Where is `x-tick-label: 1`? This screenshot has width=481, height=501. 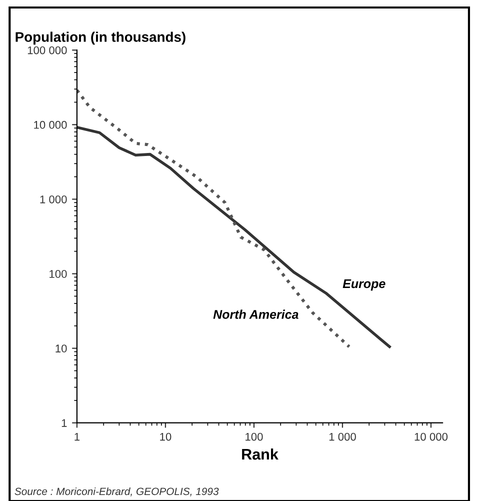
x-tick-label: 1 is located at coordinates (77, 436).